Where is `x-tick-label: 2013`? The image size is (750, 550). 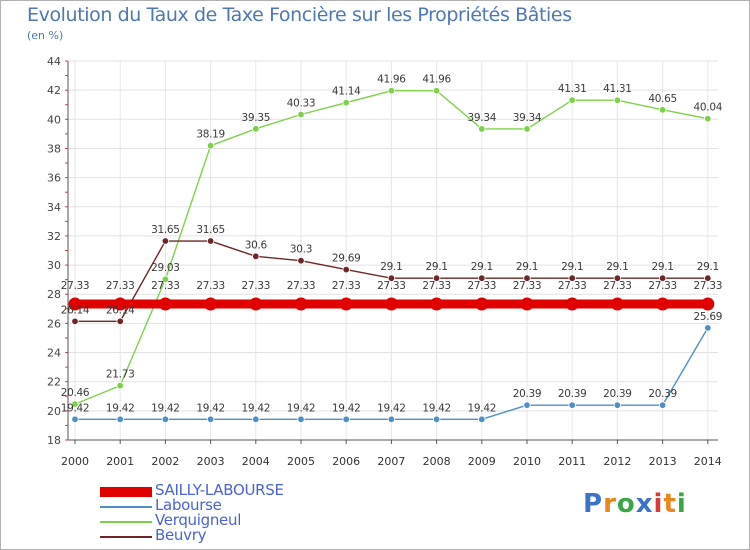 x-tick-label: 2013 is located at coordinates (663, 461).